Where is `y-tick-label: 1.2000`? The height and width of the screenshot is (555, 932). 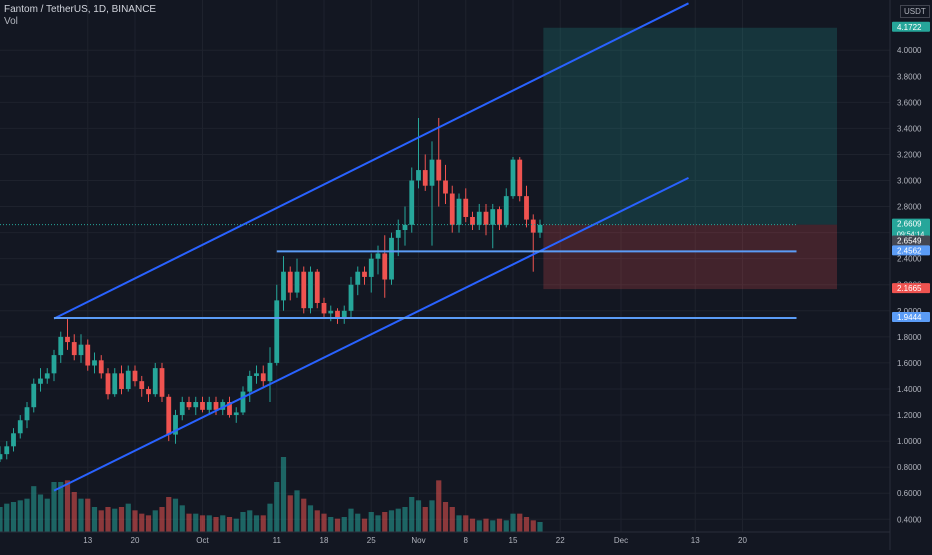
y-tick-label: 1.2000 is located at coordinates (909, 415).